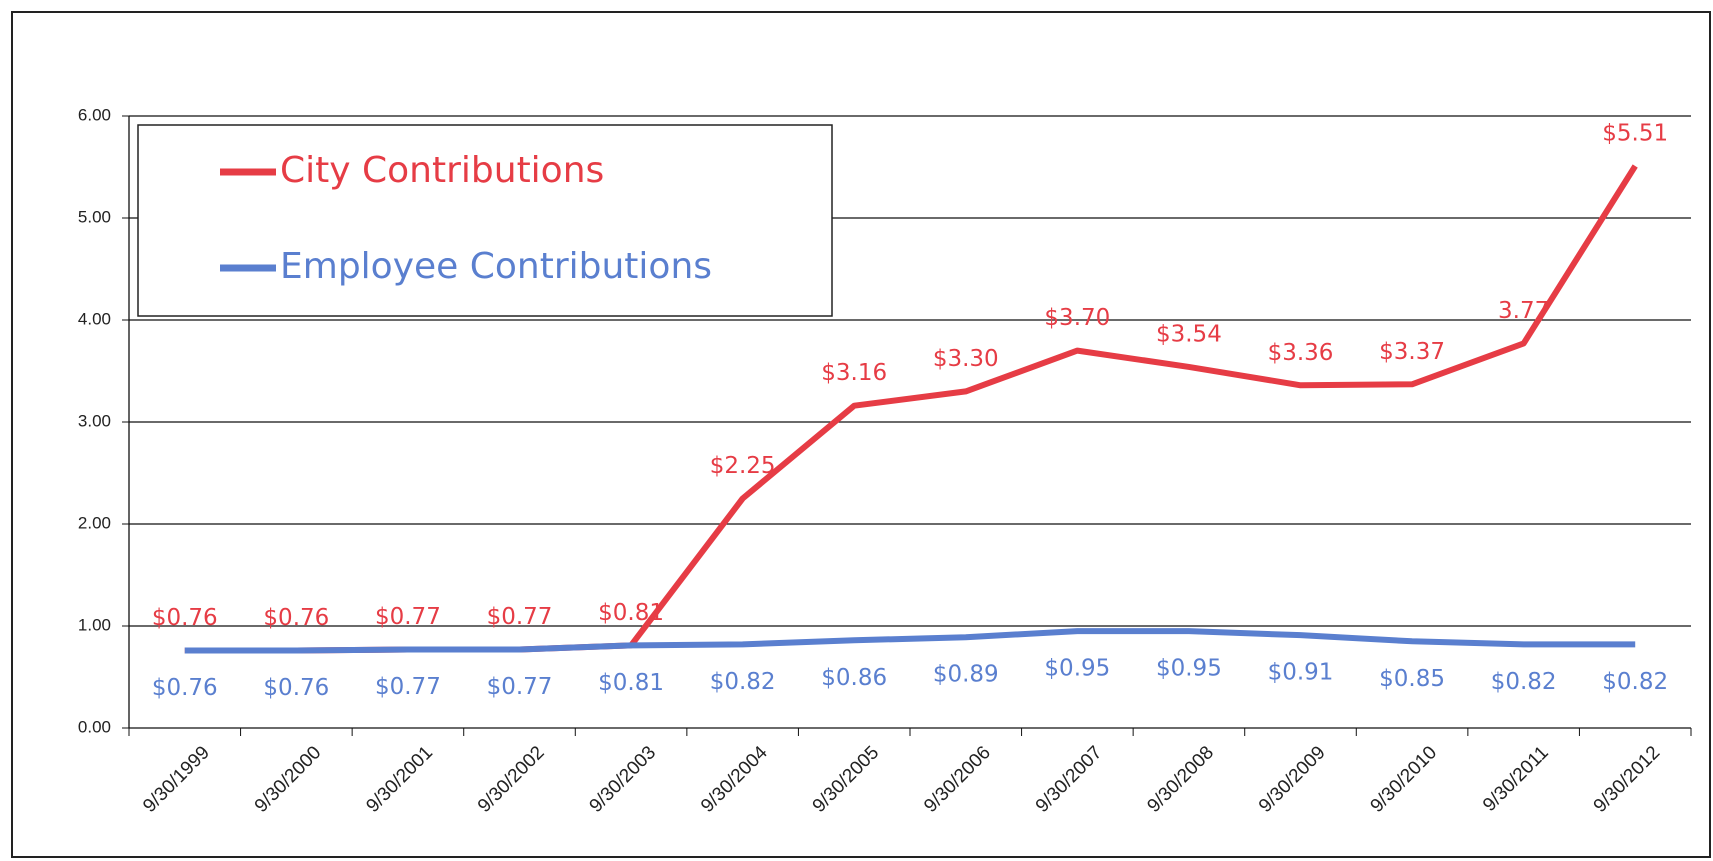  Describe the element at coordinates (966, 675) in the screenshot. I see `data-label: $0.89` at that location.